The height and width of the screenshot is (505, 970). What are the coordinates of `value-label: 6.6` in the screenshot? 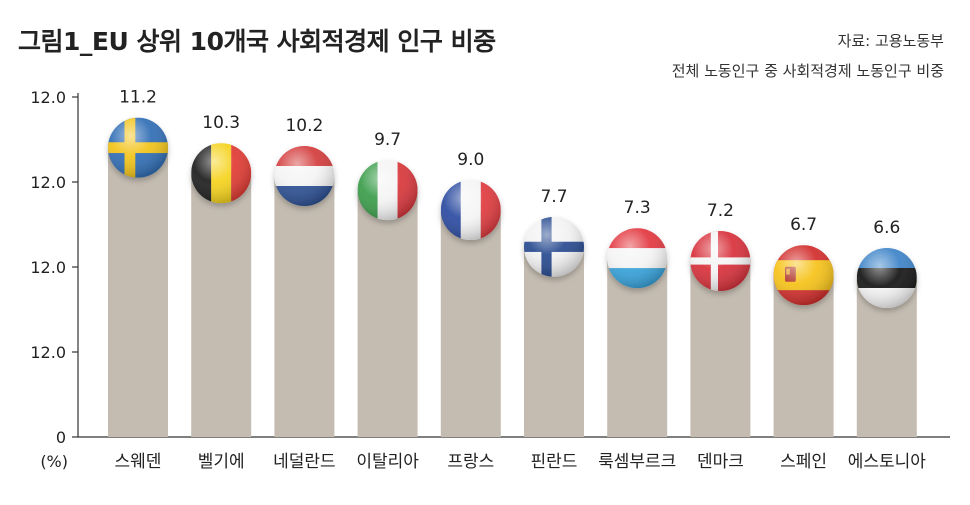 It's located at (886, 228).